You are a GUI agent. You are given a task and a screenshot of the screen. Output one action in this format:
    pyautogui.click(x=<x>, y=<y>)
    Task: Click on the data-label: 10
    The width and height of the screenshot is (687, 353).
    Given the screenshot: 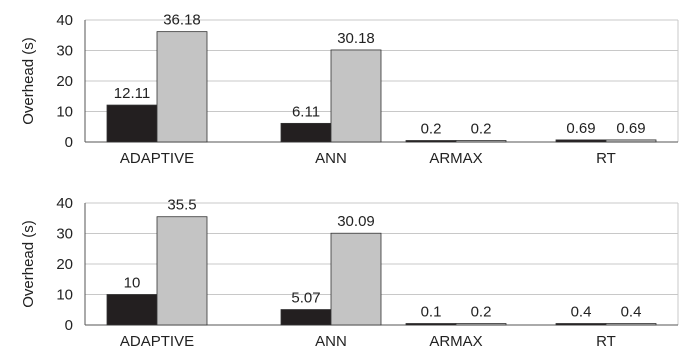 What is the action you would take?
    pyautogui.click(x=132, y=283)
    